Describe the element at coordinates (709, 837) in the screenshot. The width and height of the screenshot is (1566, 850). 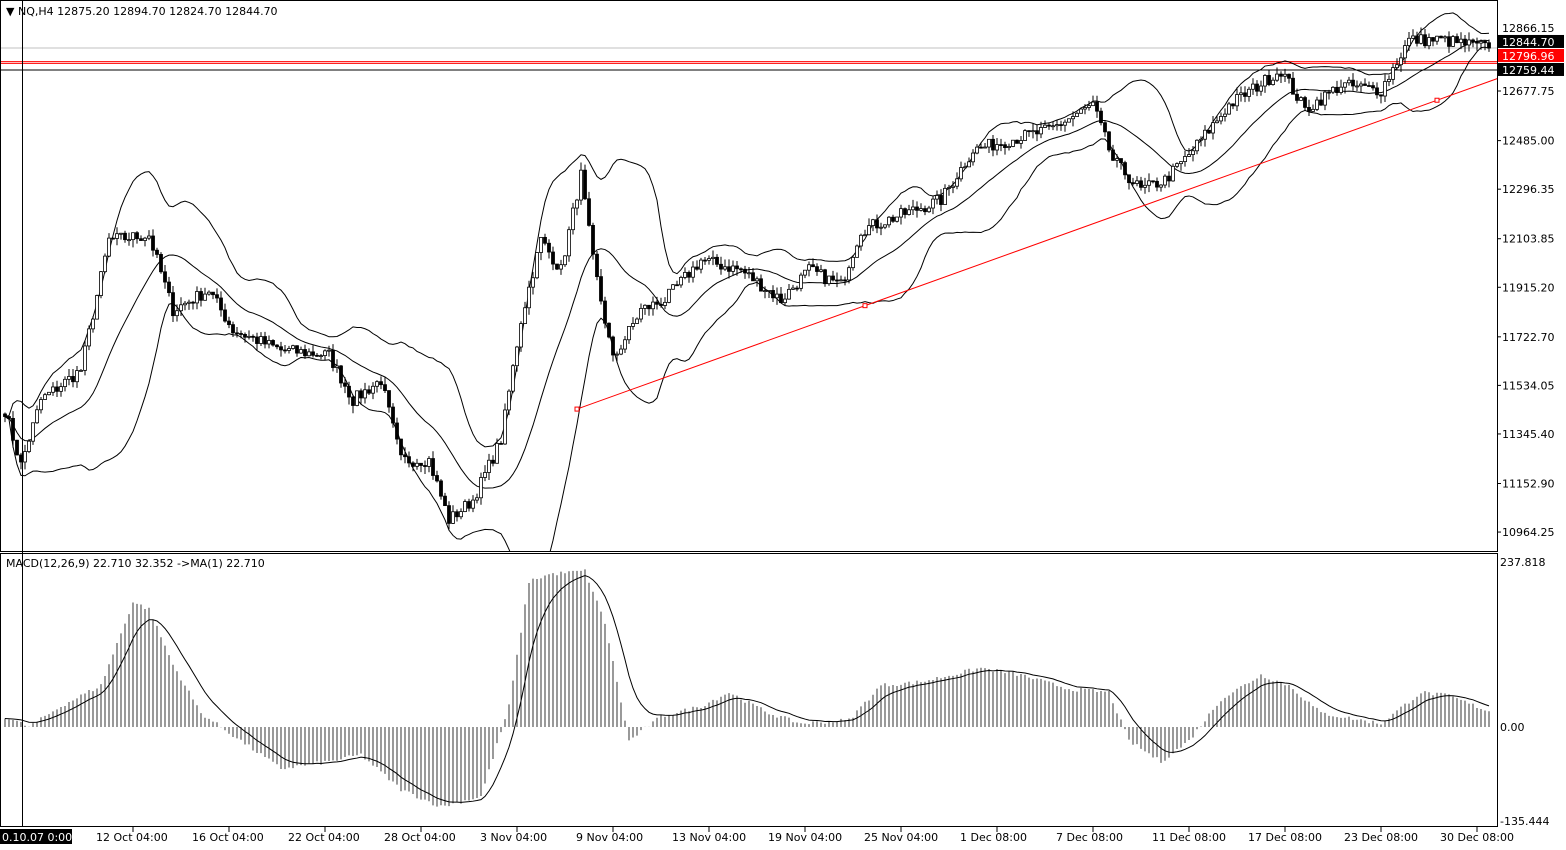
I see `time-tick-label: 13 Nov 04:00` at that location.